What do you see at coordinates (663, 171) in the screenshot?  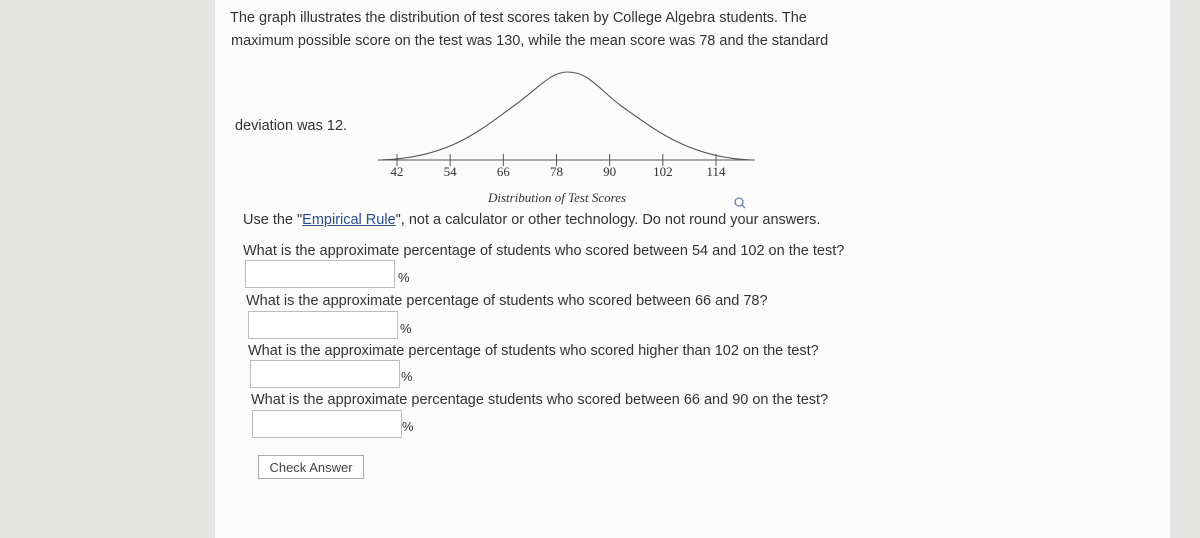 I see `tick-label: 102` at bounding box center [663, 171].